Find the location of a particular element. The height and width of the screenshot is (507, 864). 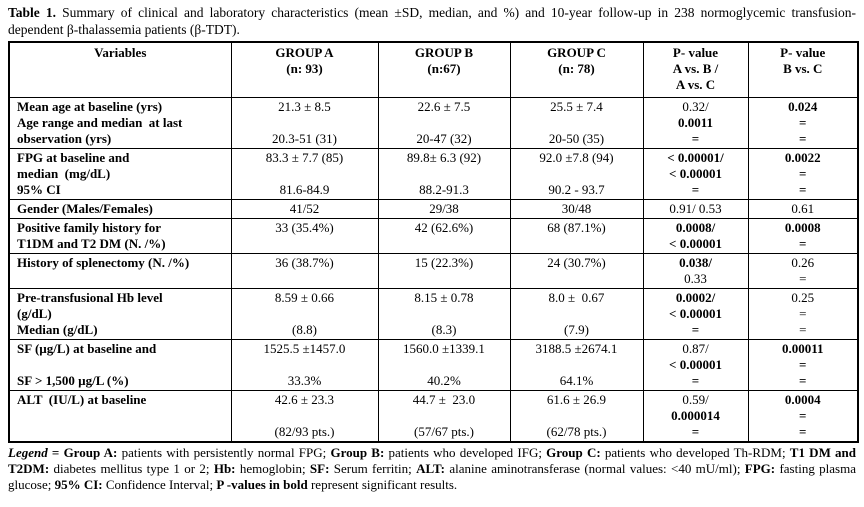

cell-line: B vs. C is located at coordinates (803, 68).